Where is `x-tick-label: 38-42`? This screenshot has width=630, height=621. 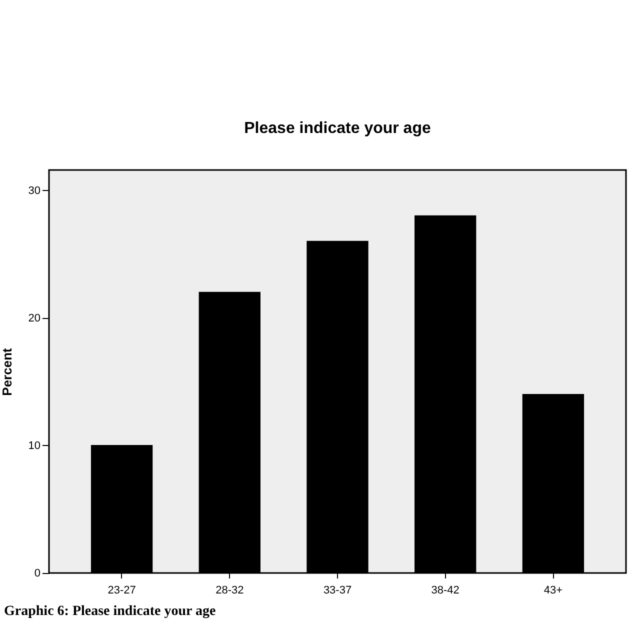 x-tick-label: 38-42 is located at coordinates (445, 590).